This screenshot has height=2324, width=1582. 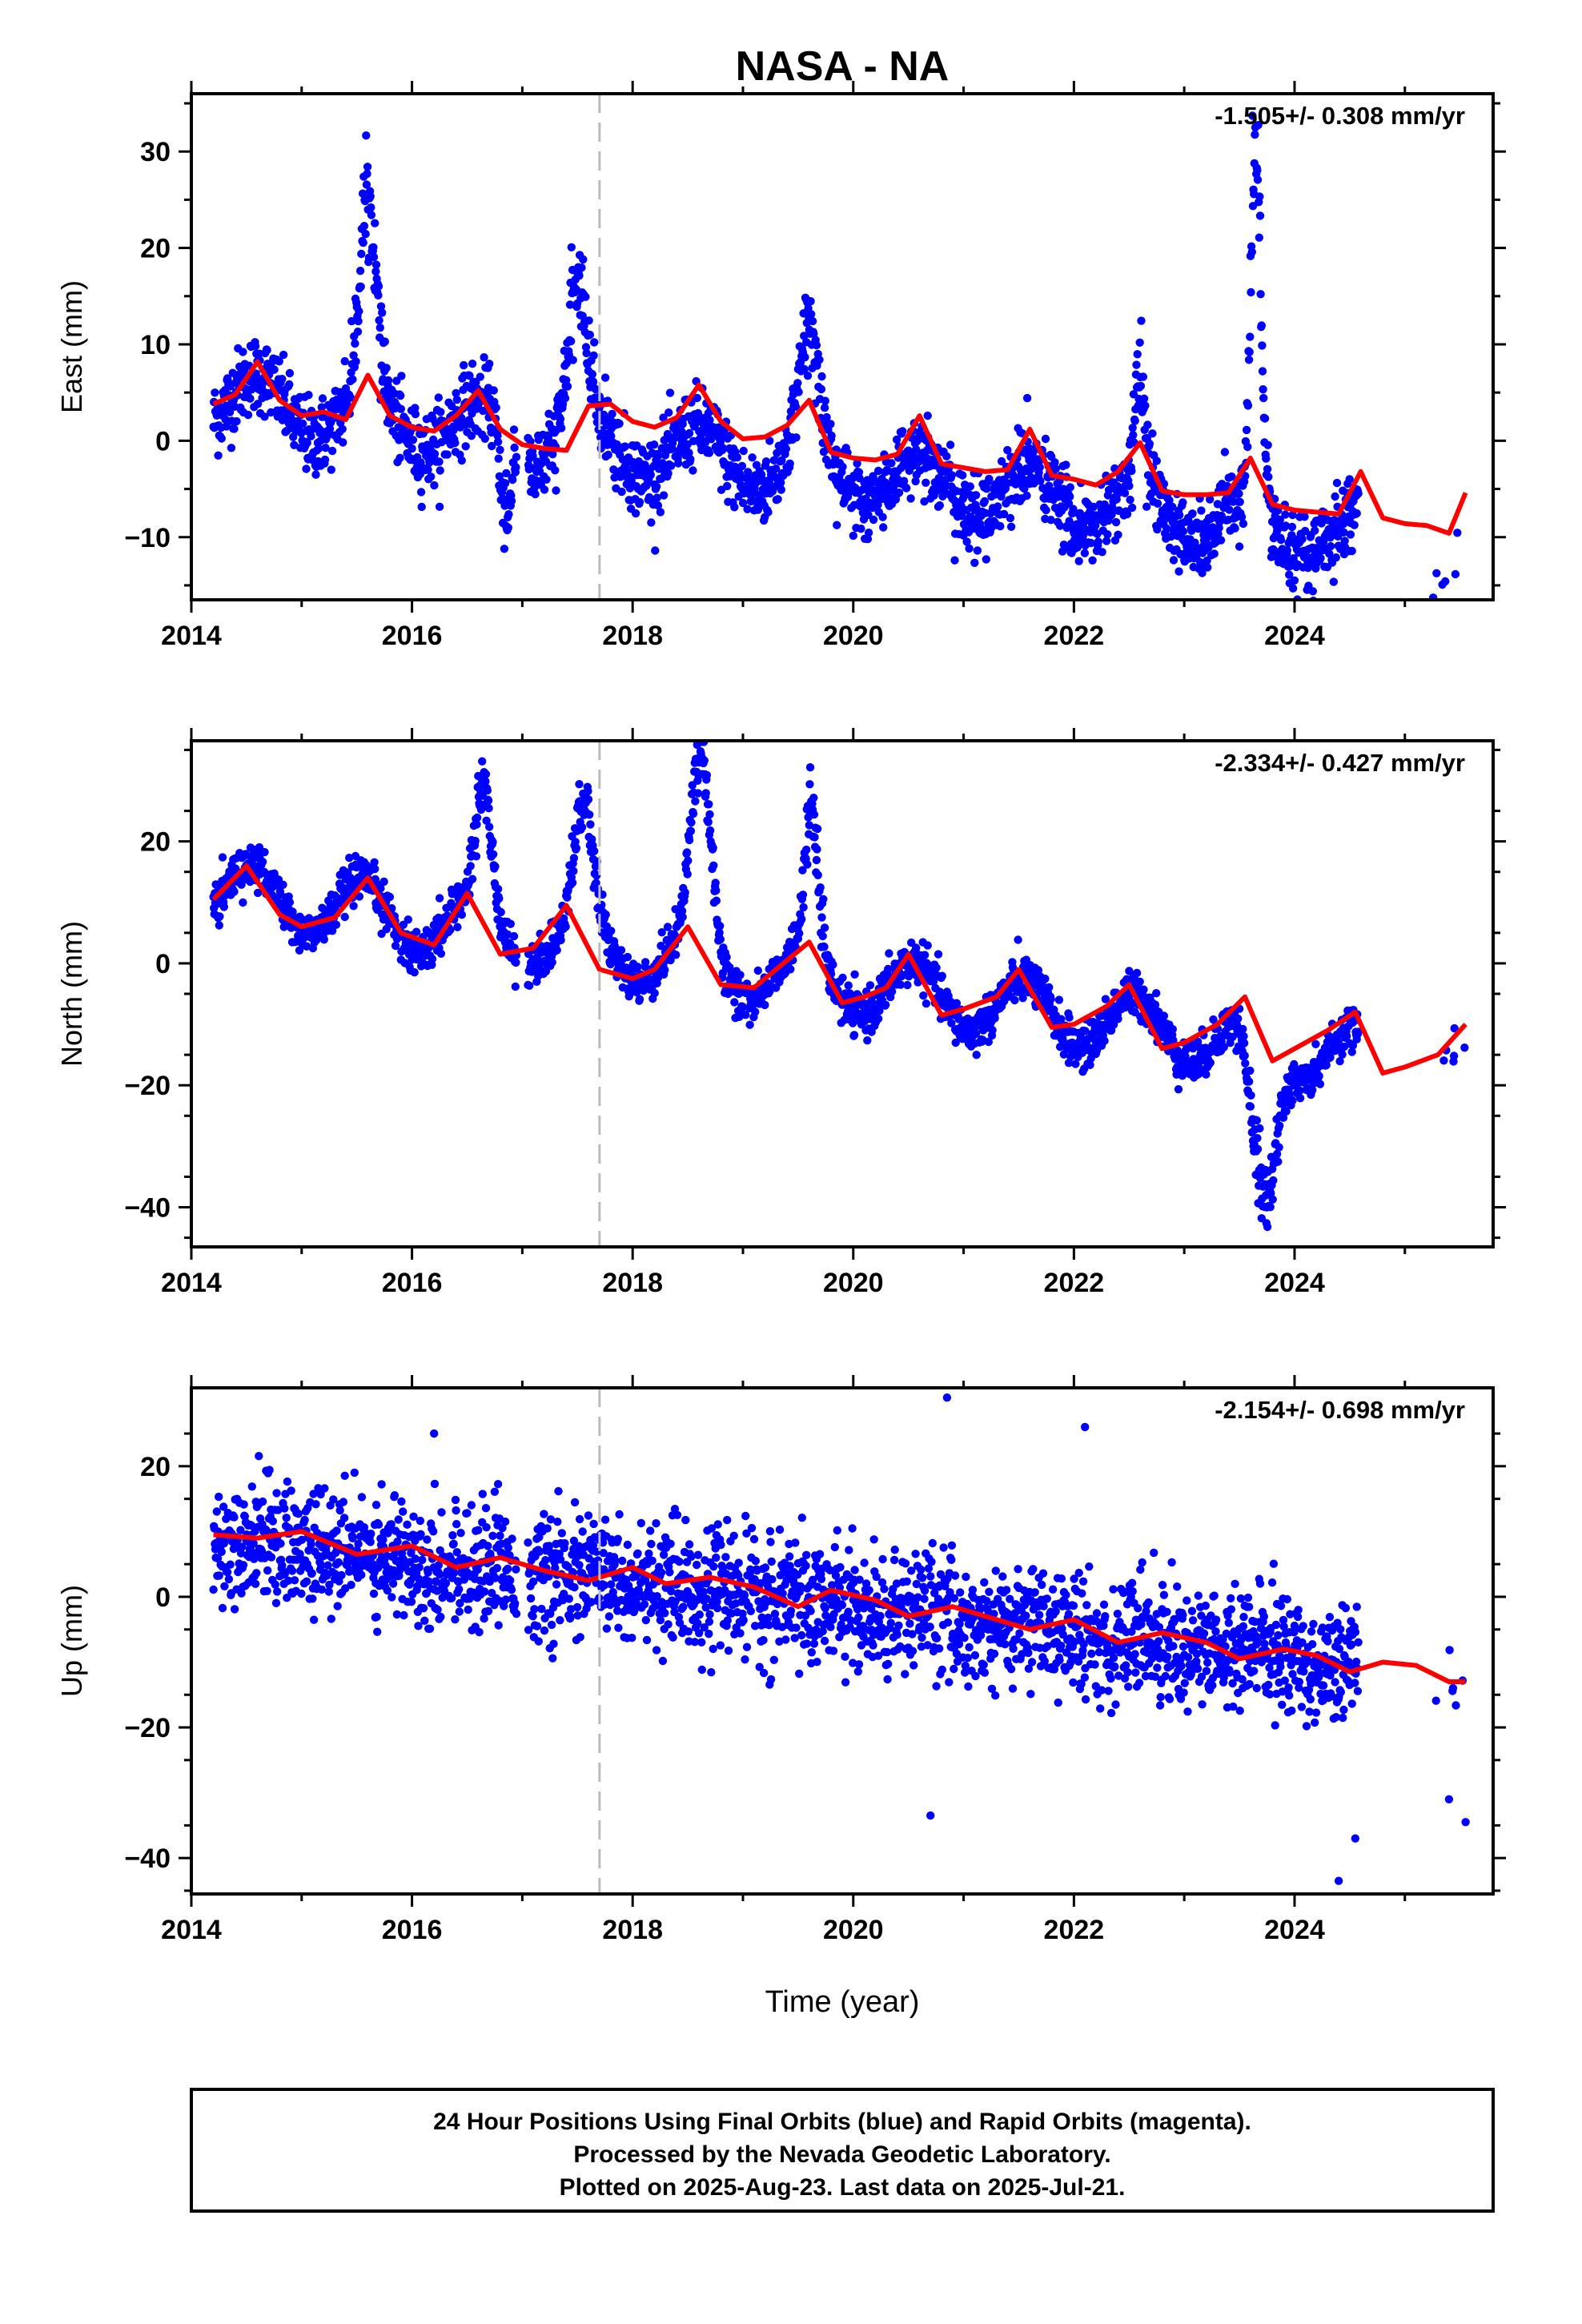 What do you see at coordinates (413, 636) in the screenshot?
I see `x-tick-label: 2016` at bounding box center [413, 636].